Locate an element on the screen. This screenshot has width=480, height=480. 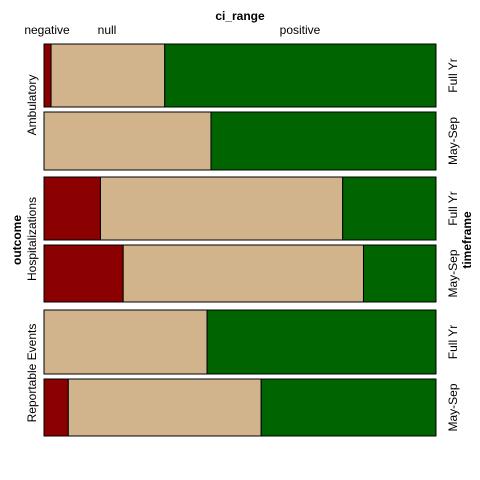
facet-col-label: timeframe is located at coordinates (467, 240).